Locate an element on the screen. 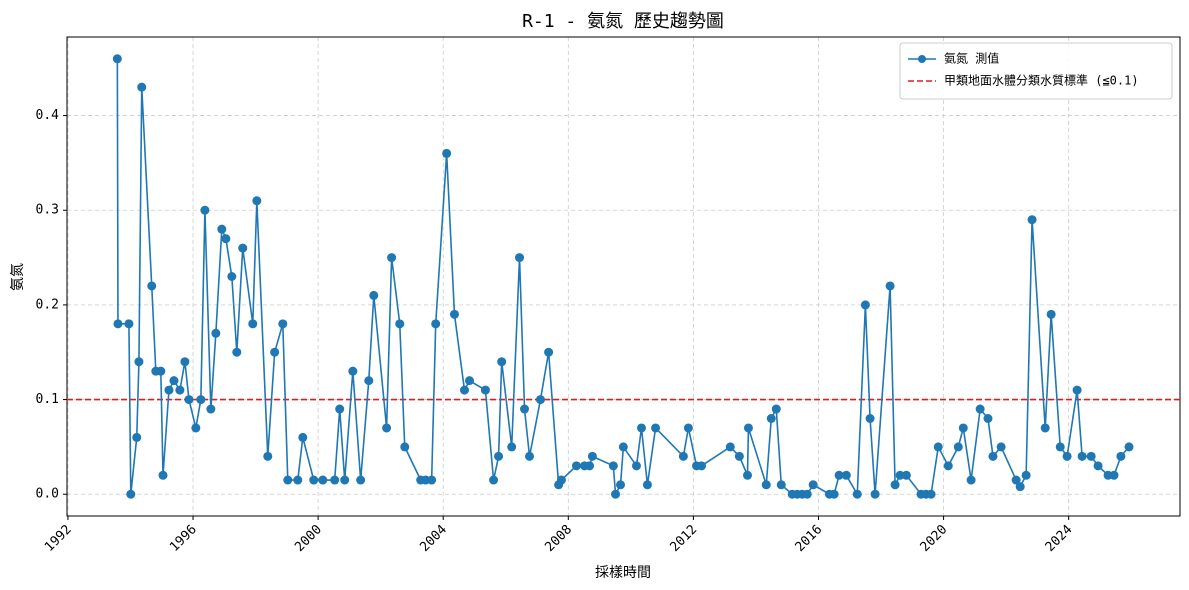 The height and width of the screenshot is (590, 1189). legend-marker is located at coordinates (922, 59).